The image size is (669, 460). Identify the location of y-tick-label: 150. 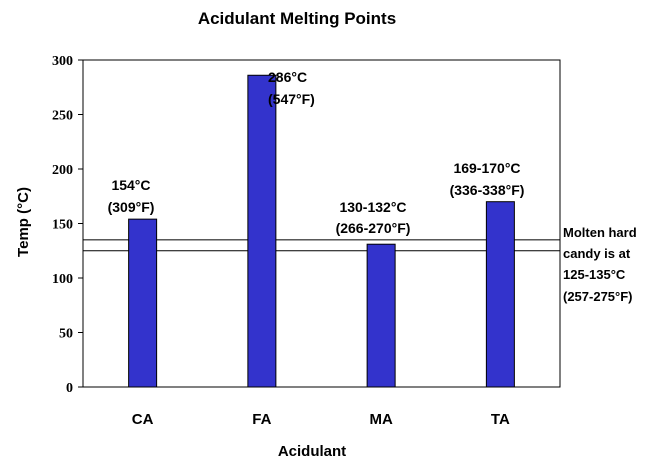
(62, 225).